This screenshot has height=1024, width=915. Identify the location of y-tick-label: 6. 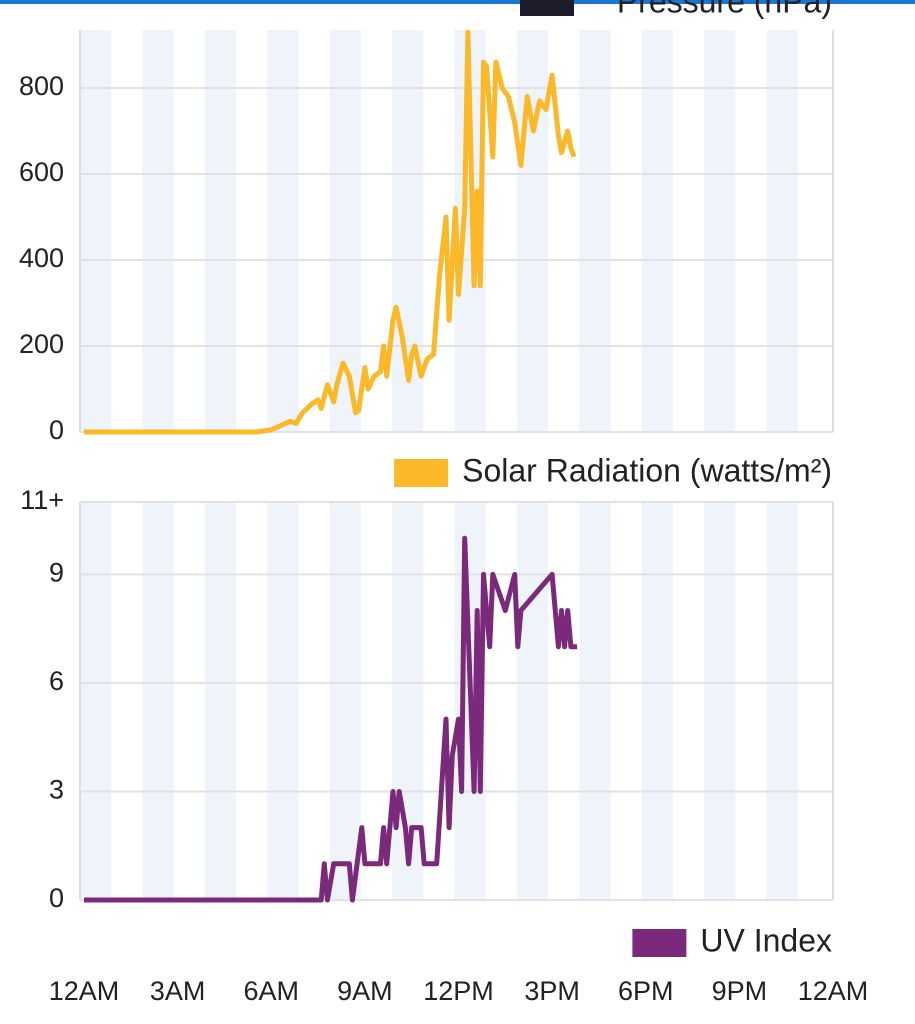
(56, 681).